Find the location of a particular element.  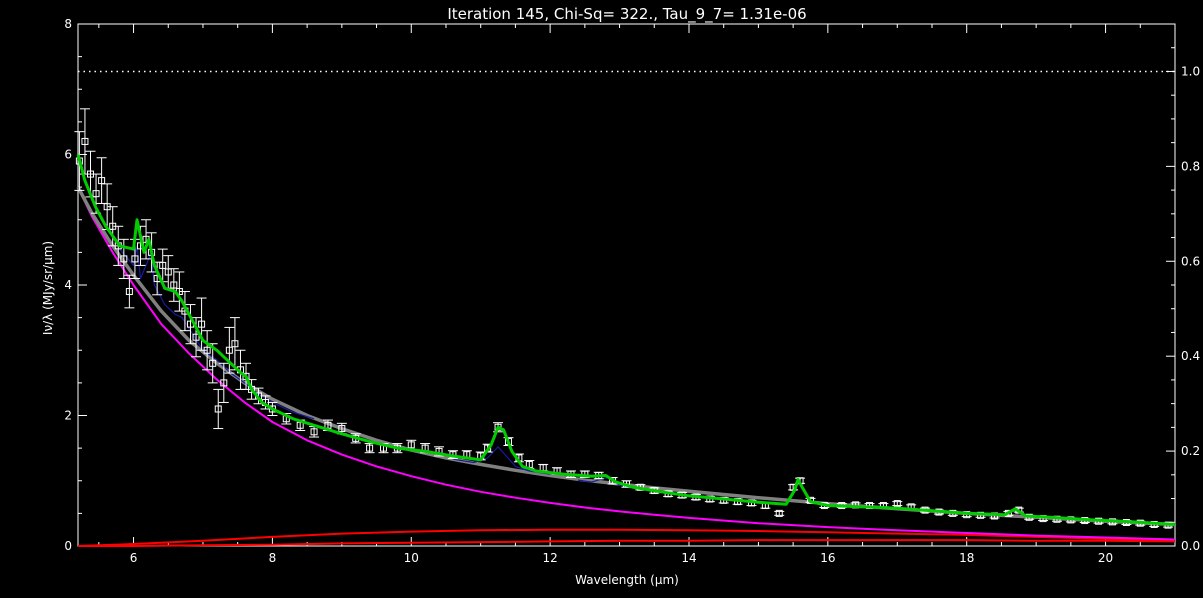

x-tick-label: 18 is located at coordinates (966, 558).